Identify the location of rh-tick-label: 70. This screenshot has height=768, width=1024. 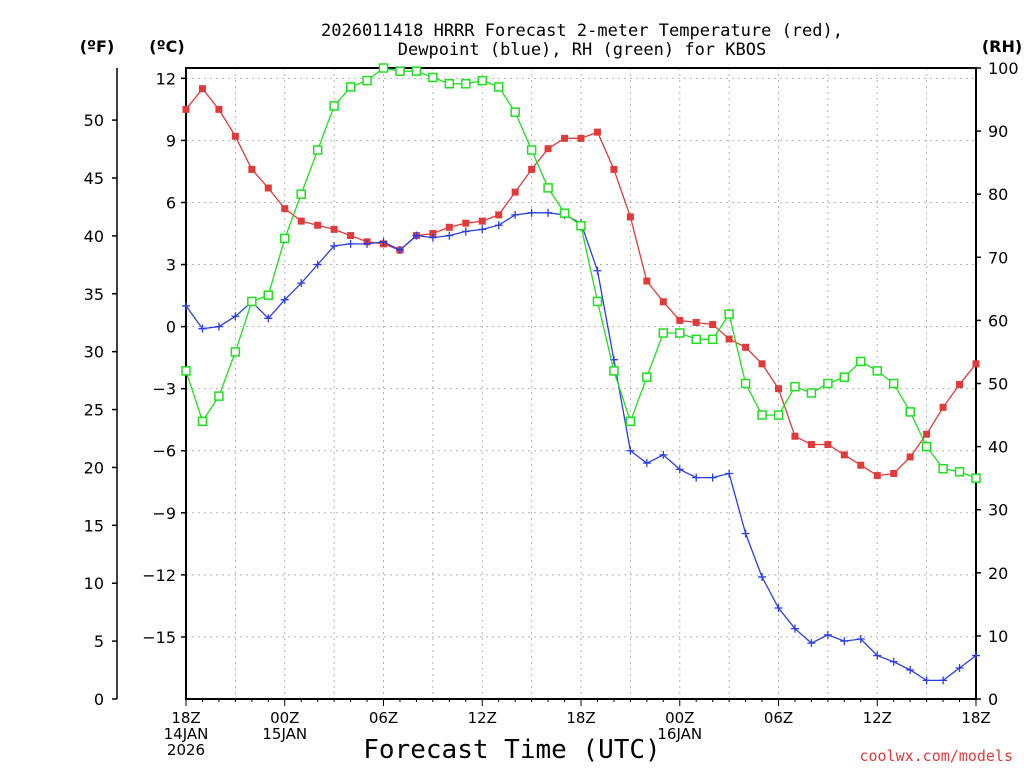
(998, 257).